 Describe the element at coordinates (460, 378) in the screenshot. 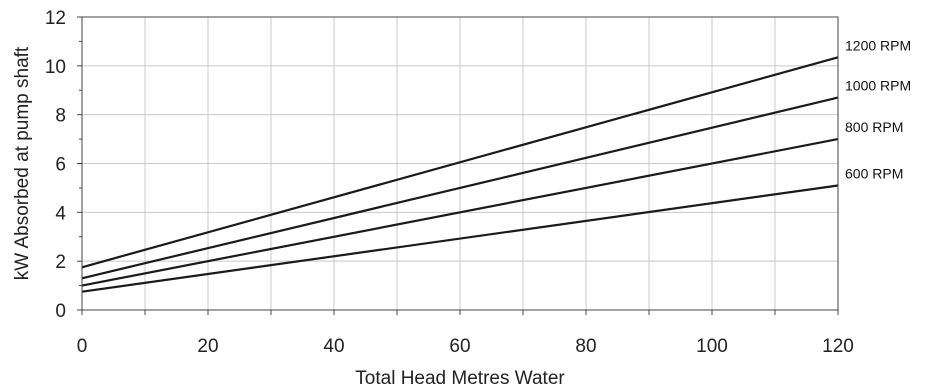

I see `x-axis-title: Total Head Metres Water` at that location.